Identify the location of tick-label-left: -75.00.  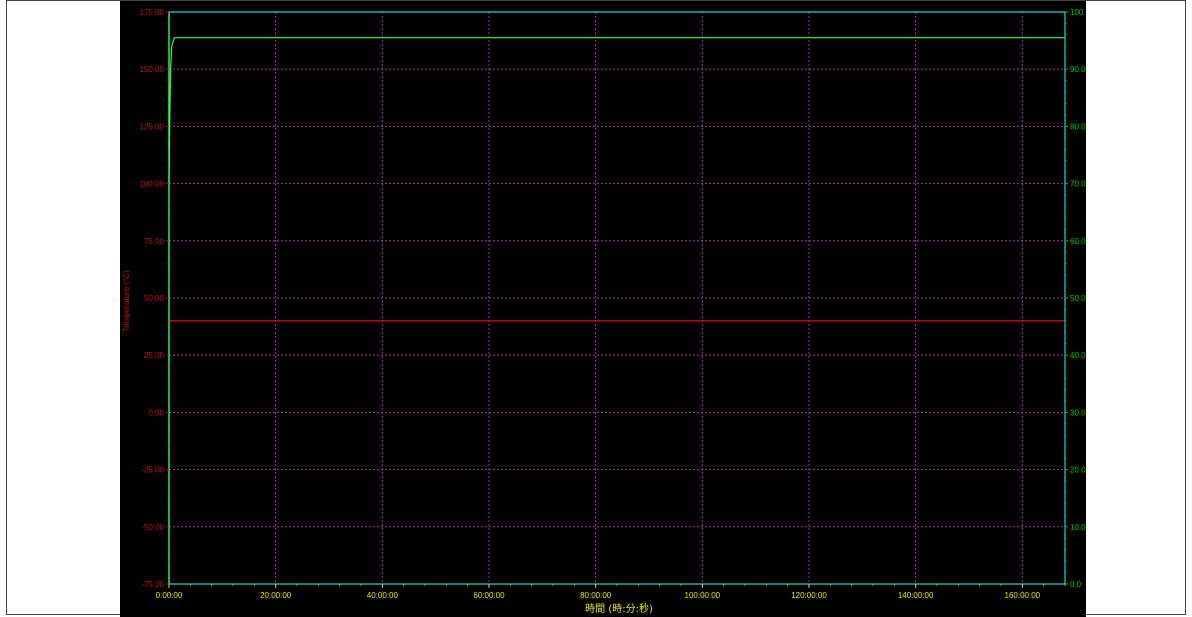
(152, 584).